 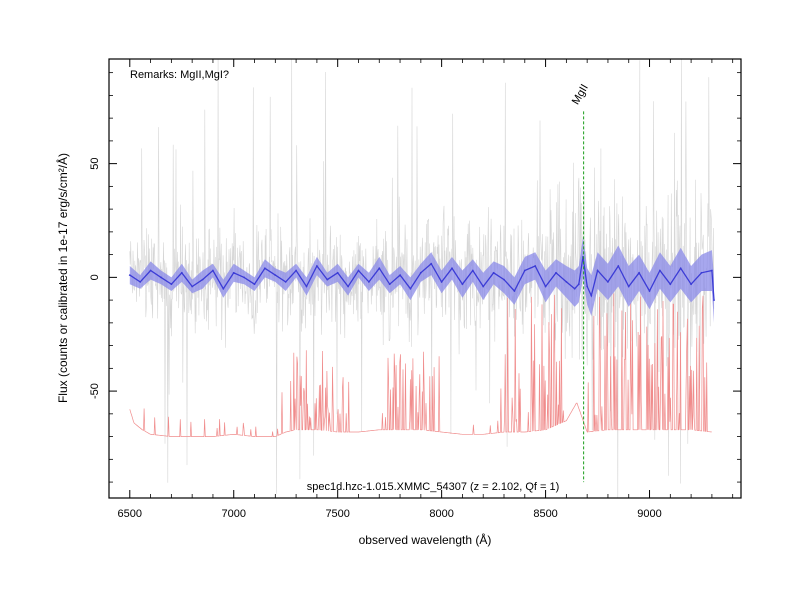 What do you see at coordinates (233, 514) in the screenshot?
I see `x-tick-label: 7000` at bounding box center [233, 514].